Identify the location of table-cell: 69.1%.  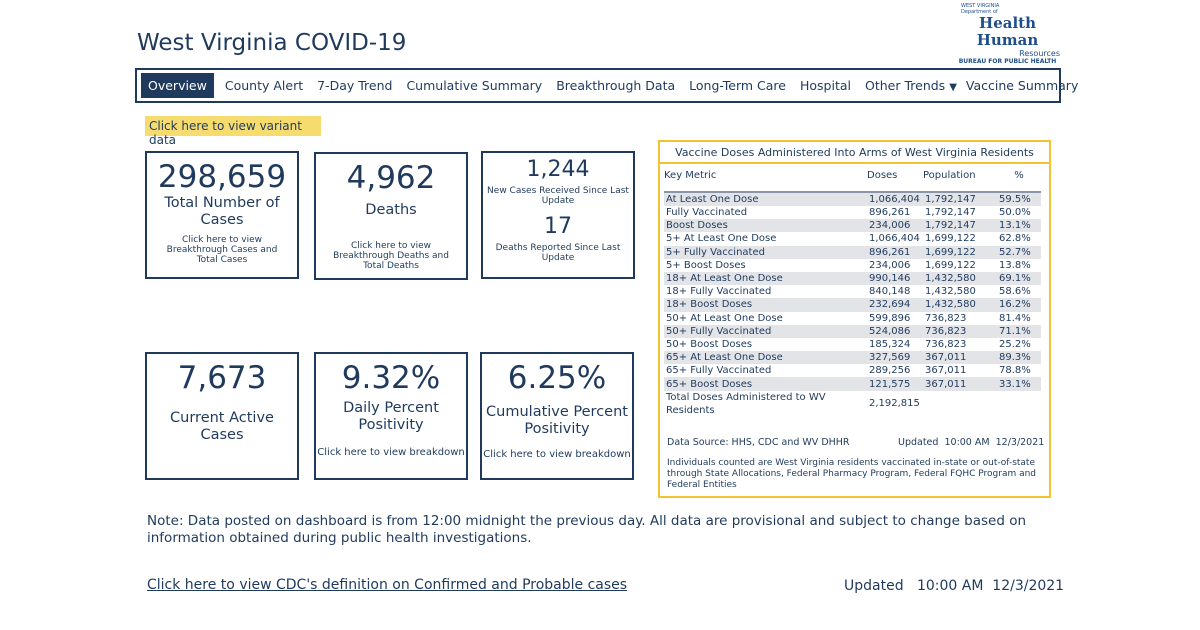
(1019, 278).